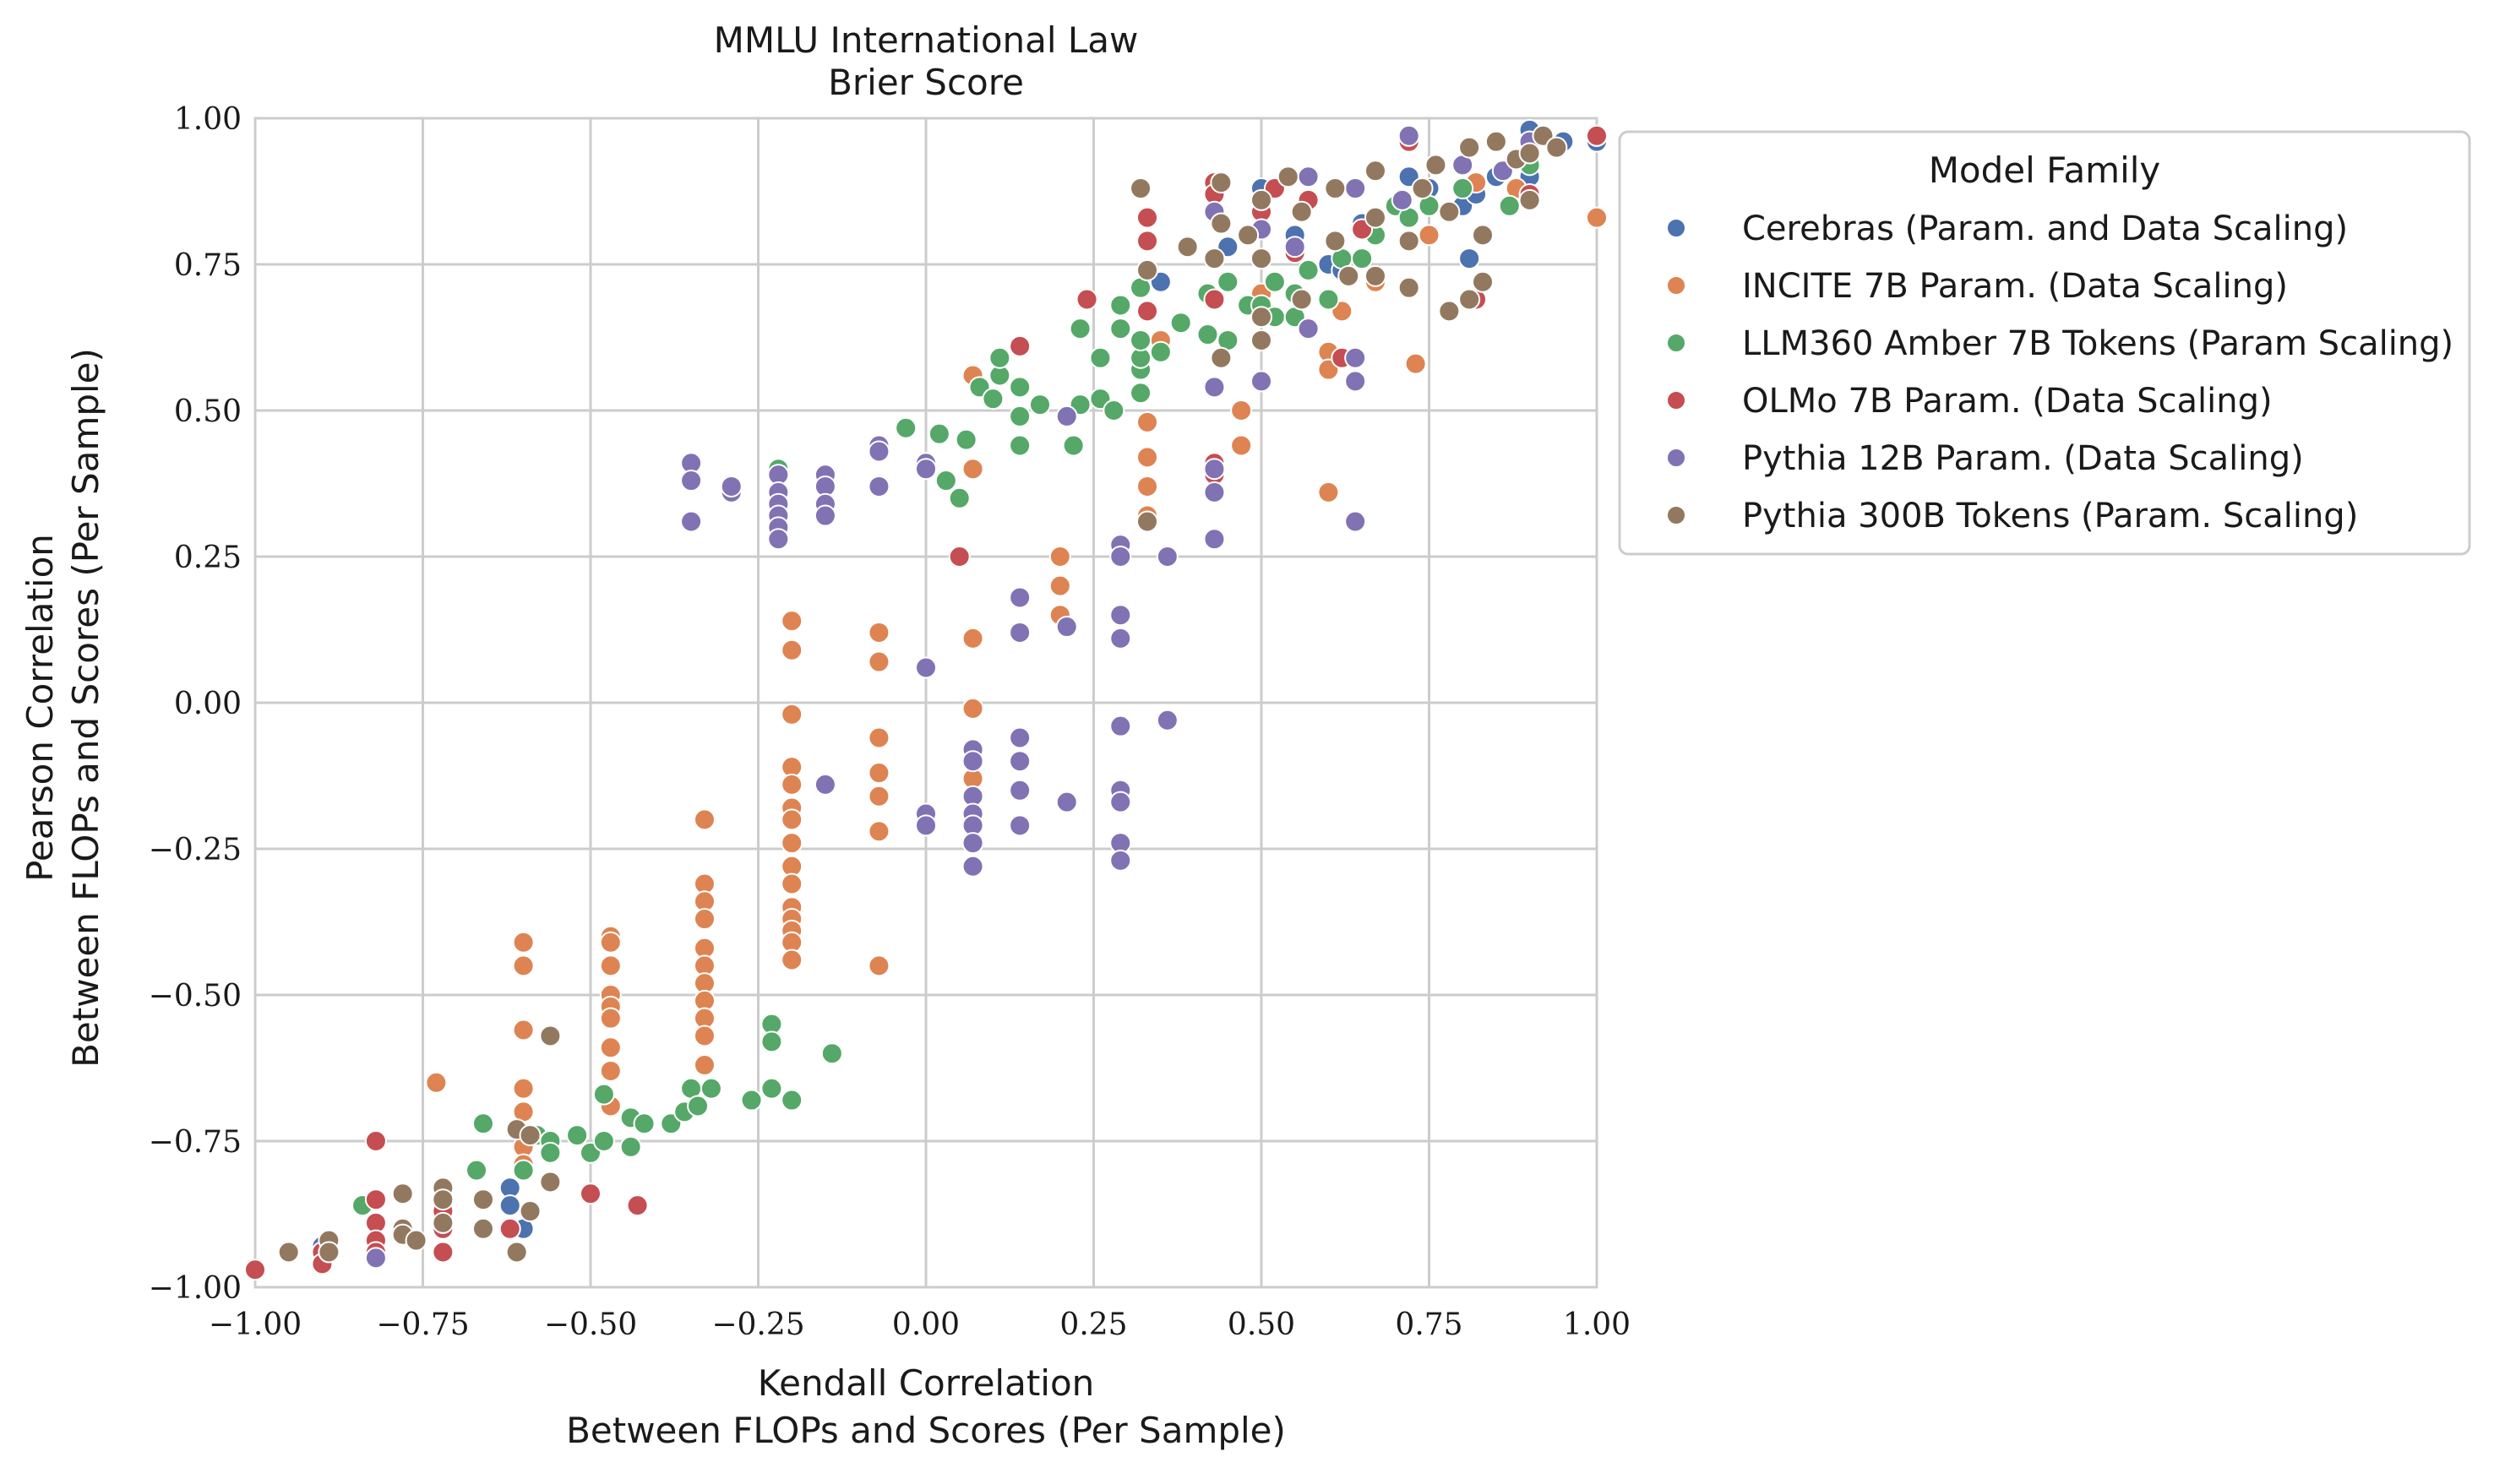 The image size is (2494, 1484). I want to click on legend-entry-label: INCITE 7B Param. (Data Scaling), so click(2015, 286).